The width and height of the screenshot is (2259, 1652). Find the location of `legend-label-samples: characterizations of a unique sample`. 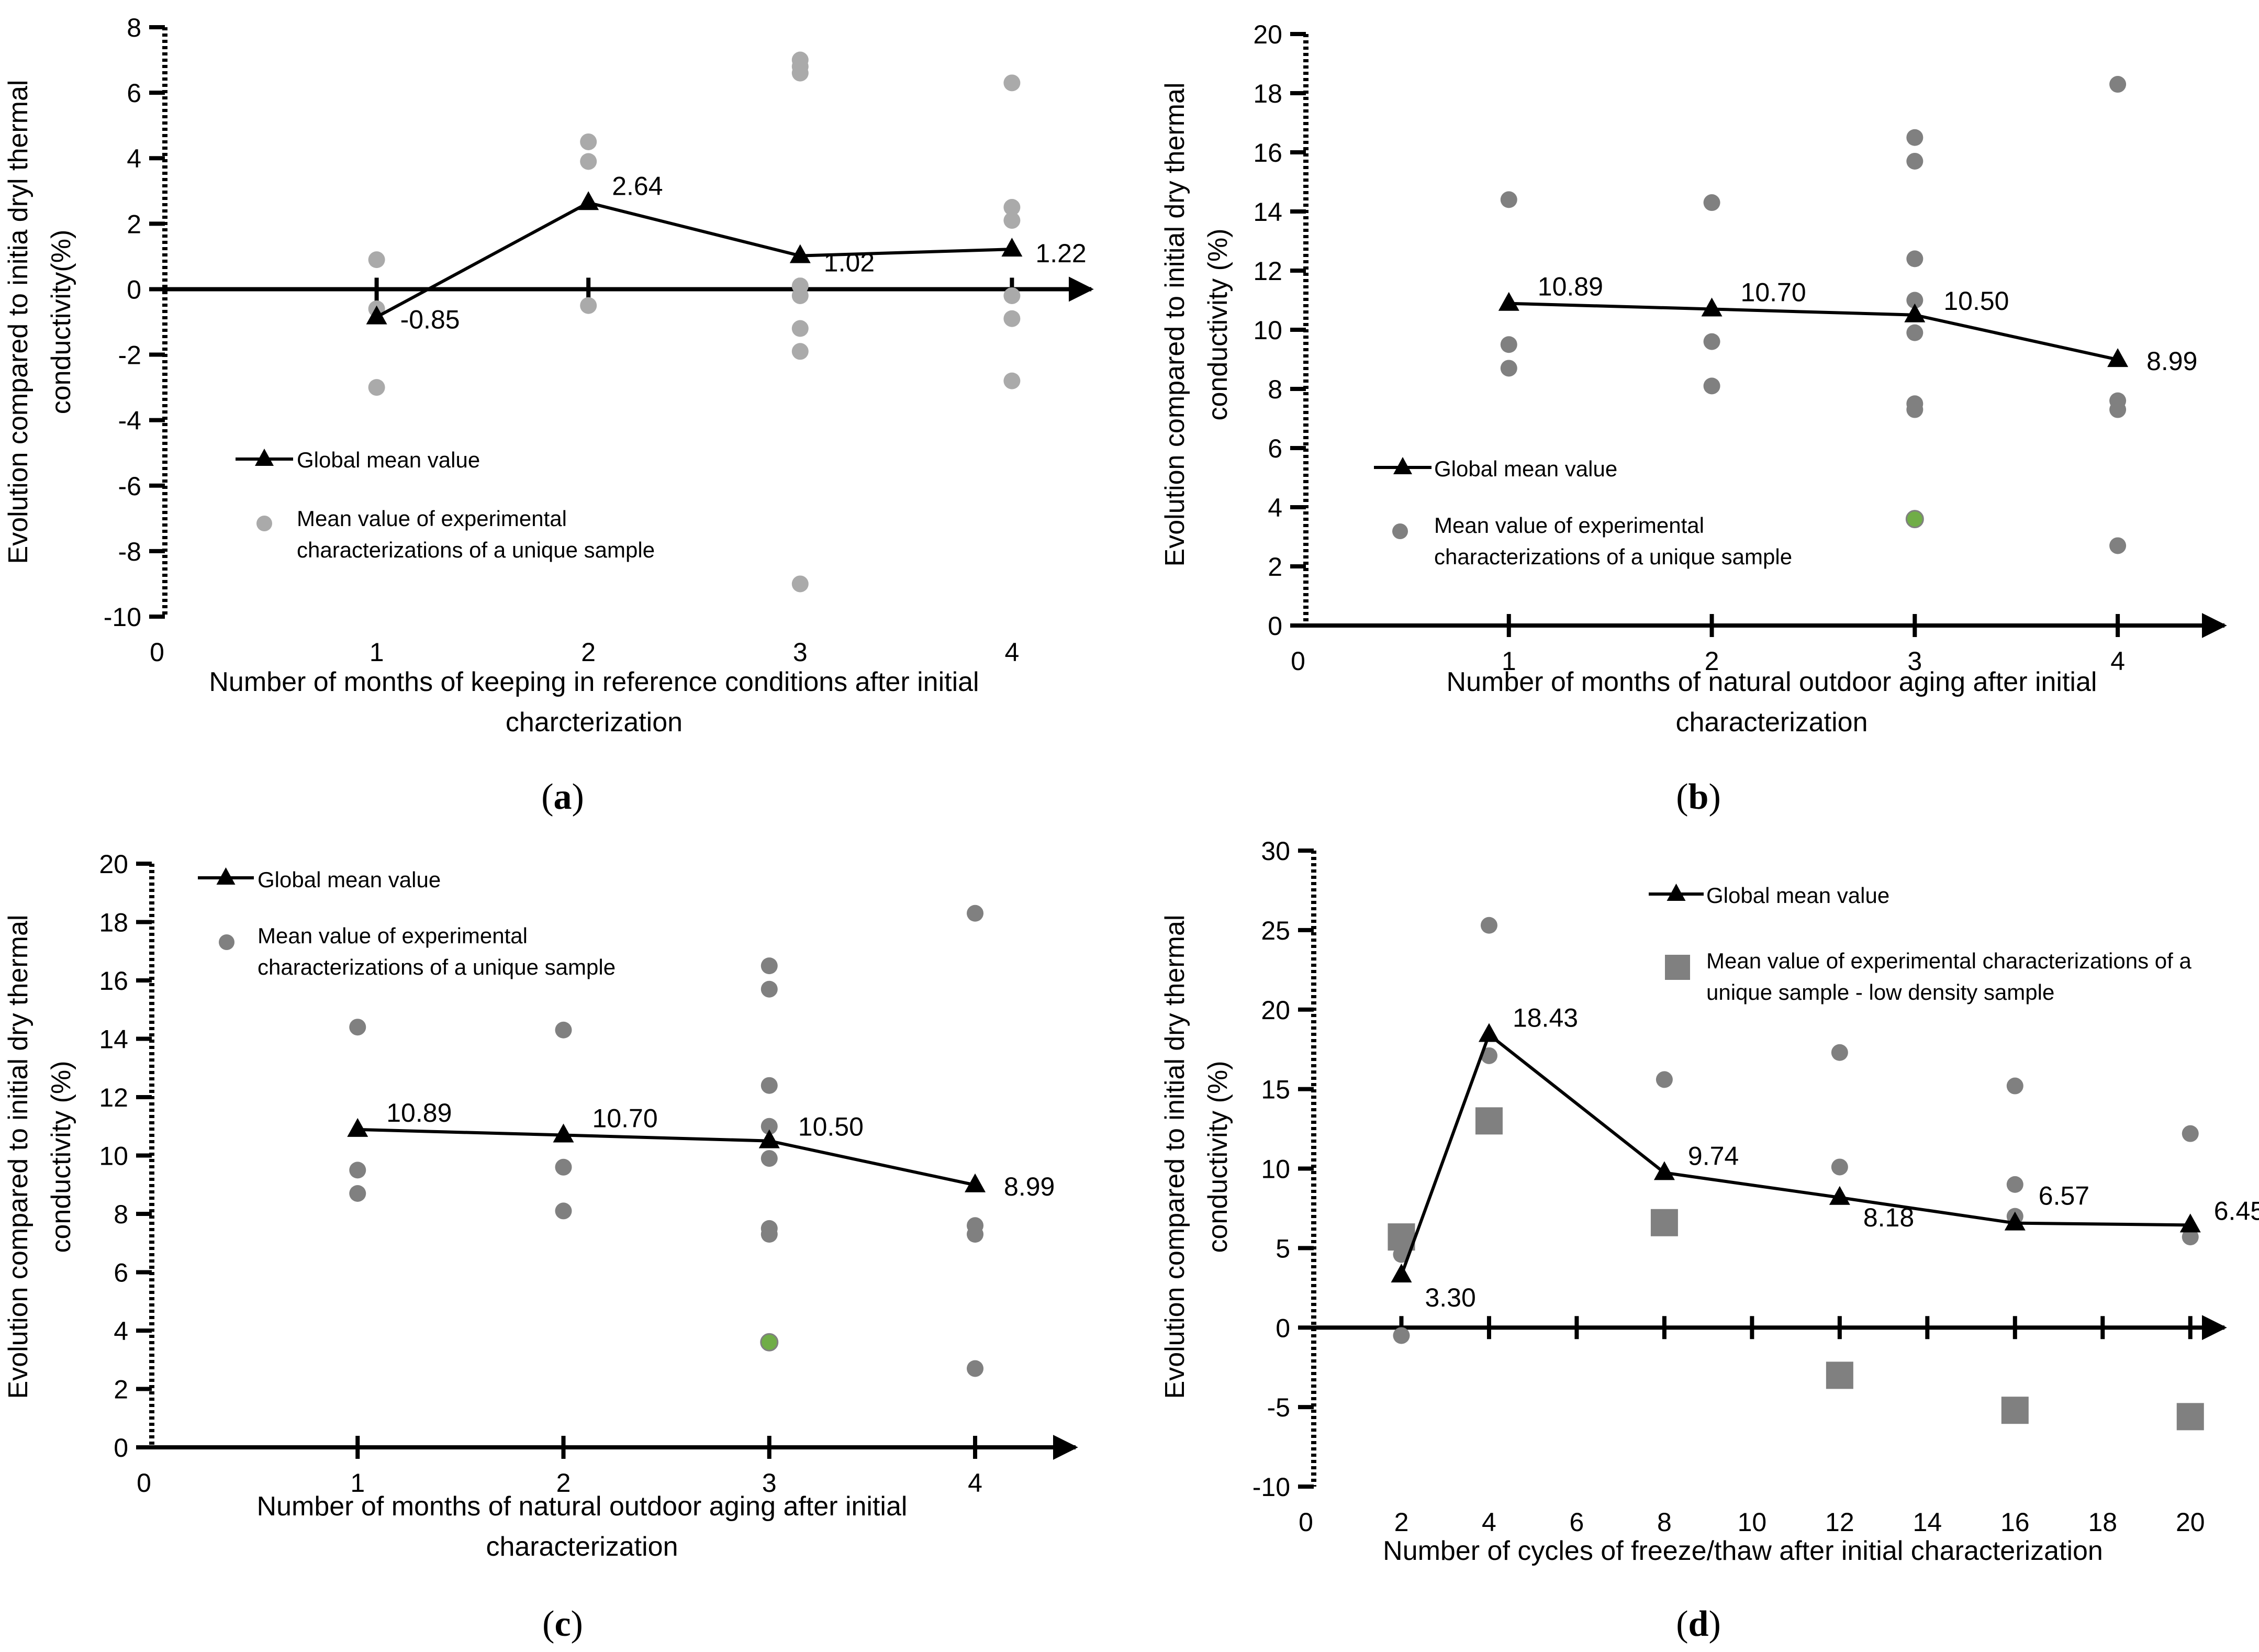

legend-label-samples: characterizations of a unique sample is located at coordinates (437, 967).